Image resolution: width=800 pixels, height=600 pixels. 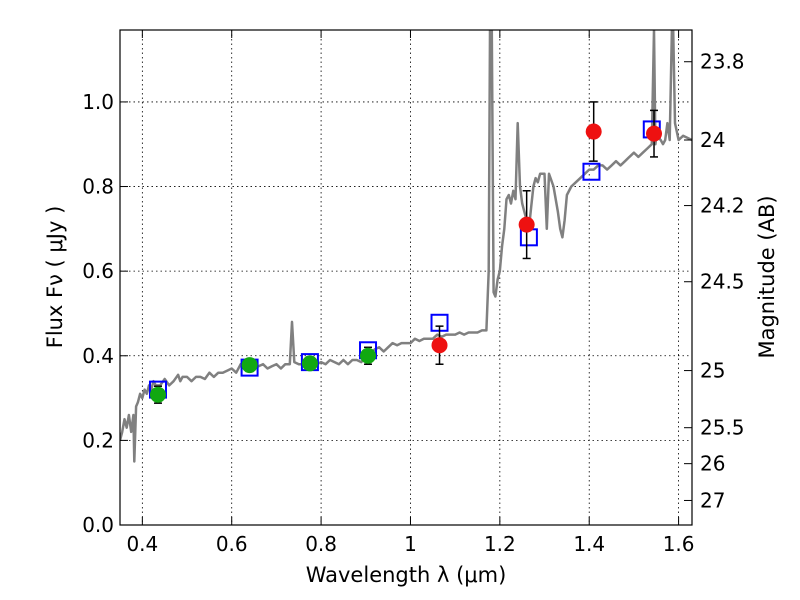 What do you see at coordinates (98, 440) in the screenshot?
I see `y-tick-label: 0.2` at bounding box center [98, 440].